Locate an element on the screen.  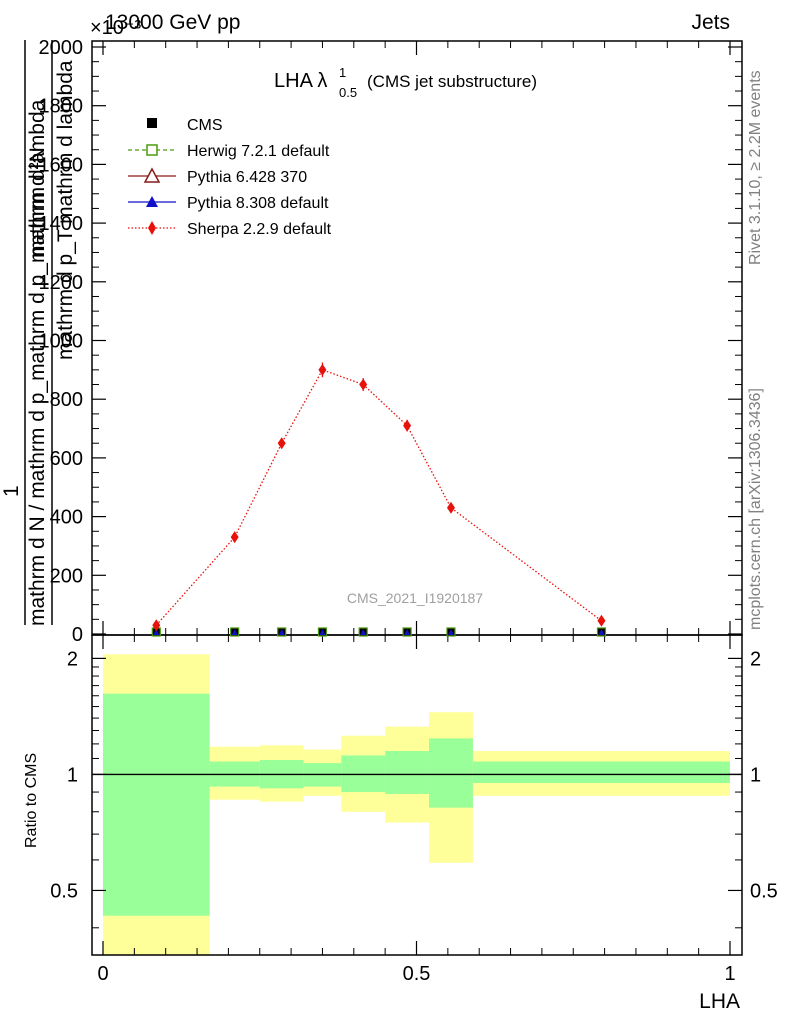
analysis-watermark: CMS_2021_I1920187 is located at coordinates (415, 598).